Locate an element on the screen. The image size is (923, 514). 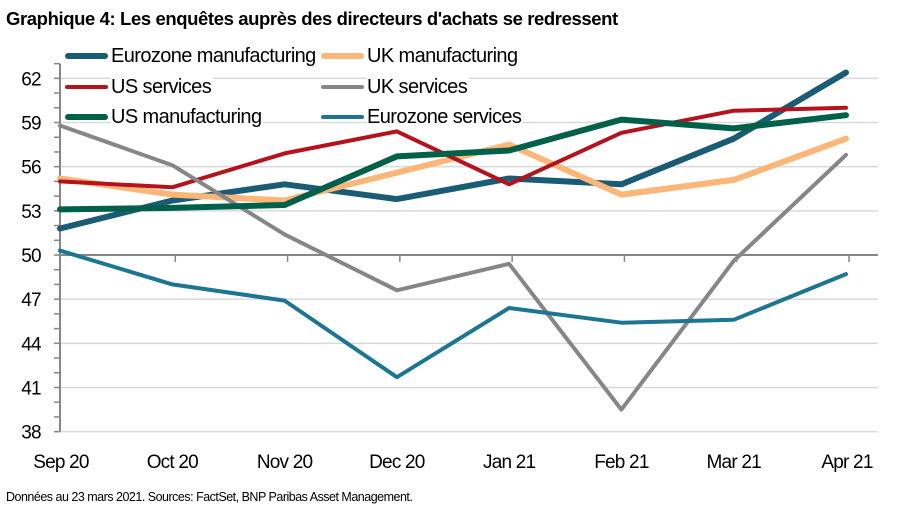
x-tick-label: Oct 20 is located at coordinates (172, 462).